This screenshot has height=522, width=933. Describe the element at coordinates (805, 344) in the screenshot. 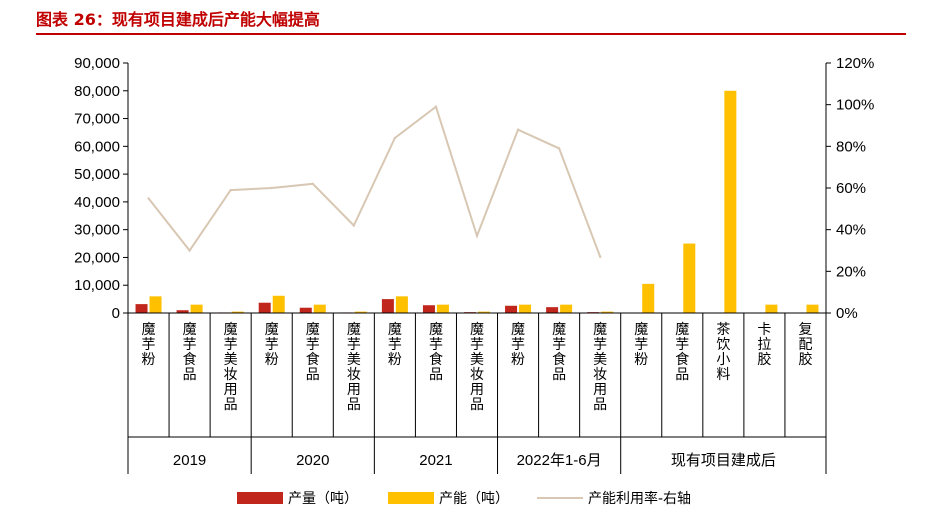

I see `category-label: 复配胶` at that location.